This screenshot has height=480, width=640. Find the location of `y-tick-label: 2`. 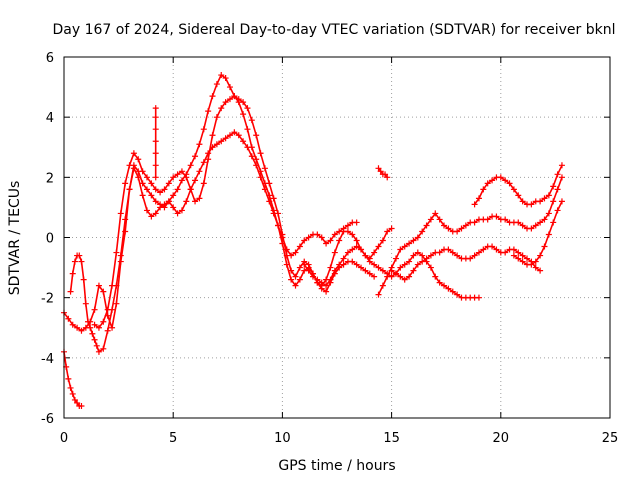

y-tick-label: 2 is located at coordinates (50, 178).